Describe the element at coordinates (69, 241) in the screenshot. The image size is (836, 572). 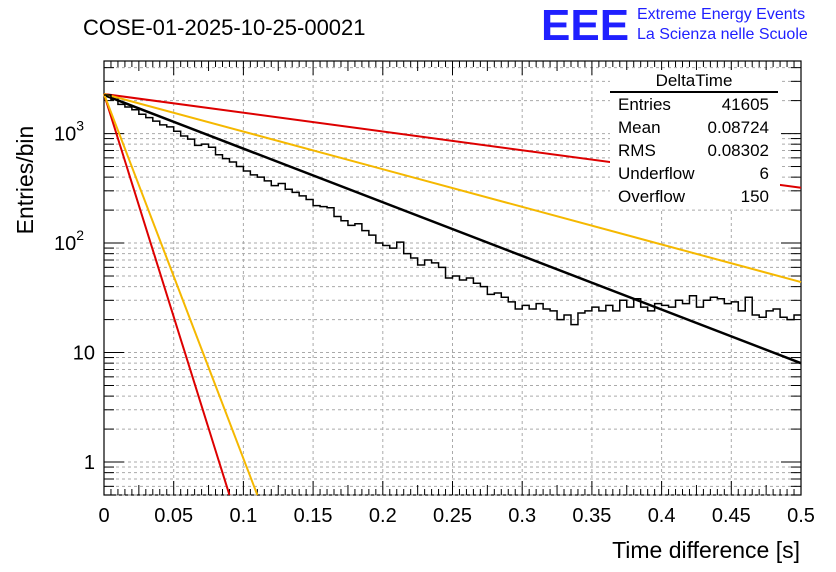
I see `y-tick-label: 10²` at that location.